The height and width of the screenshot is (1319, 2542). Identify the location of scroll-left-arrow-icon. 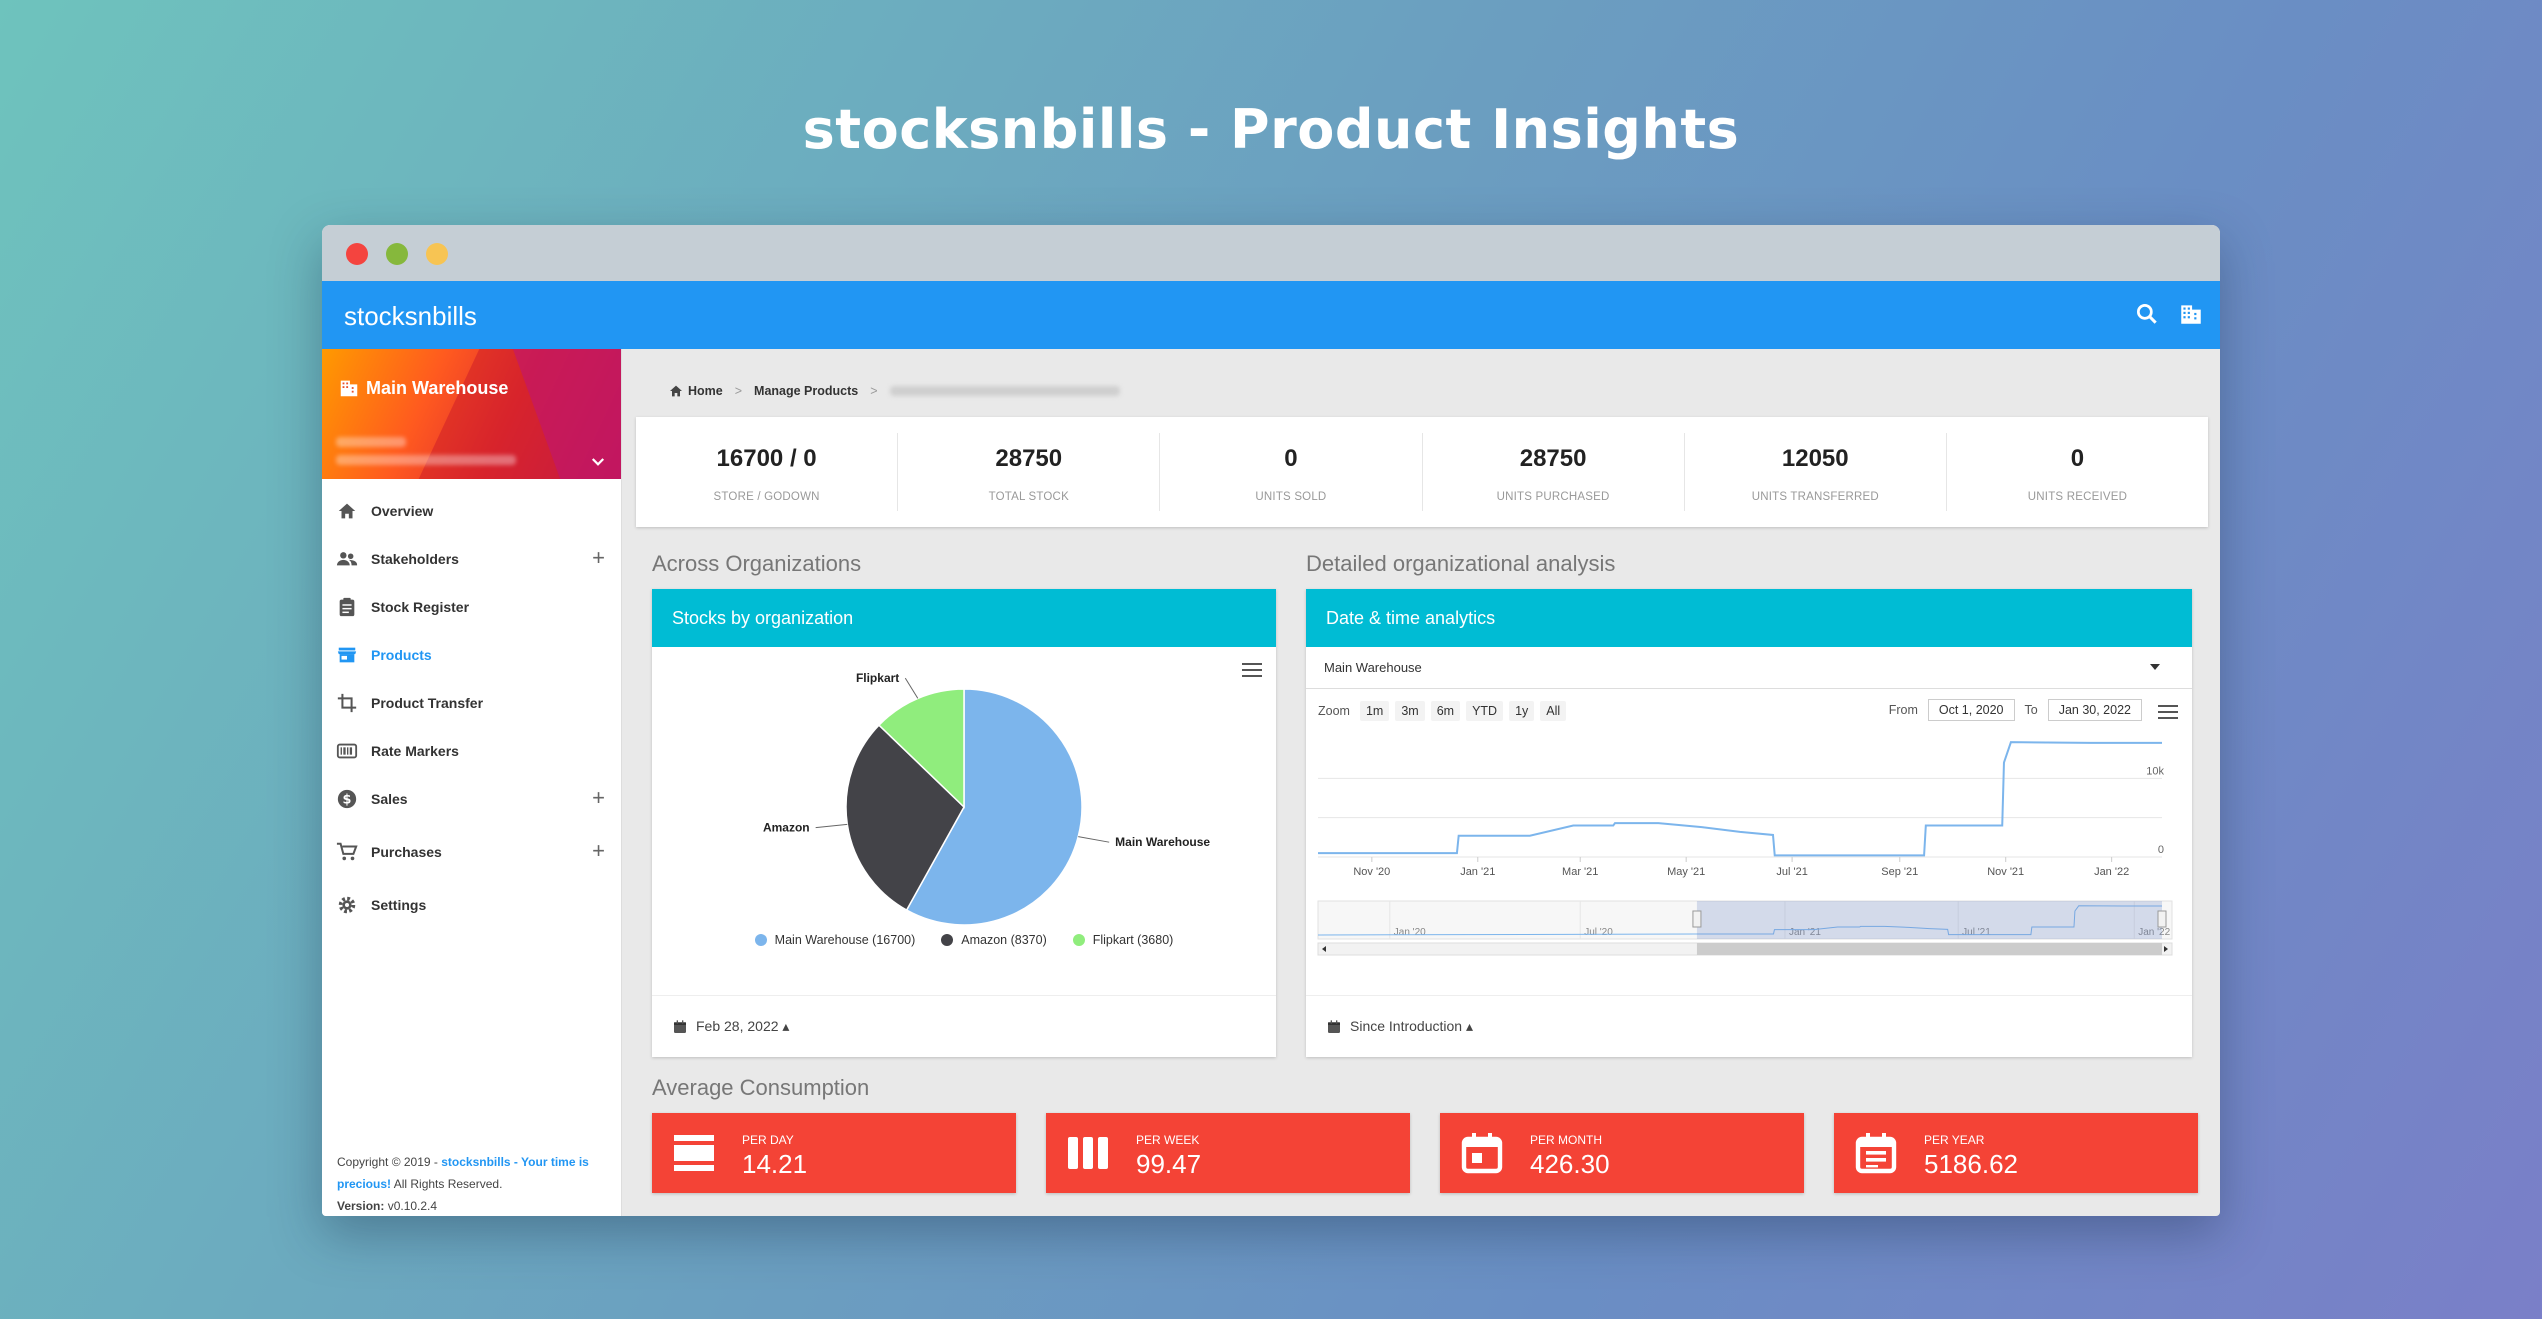
(1324, 949).